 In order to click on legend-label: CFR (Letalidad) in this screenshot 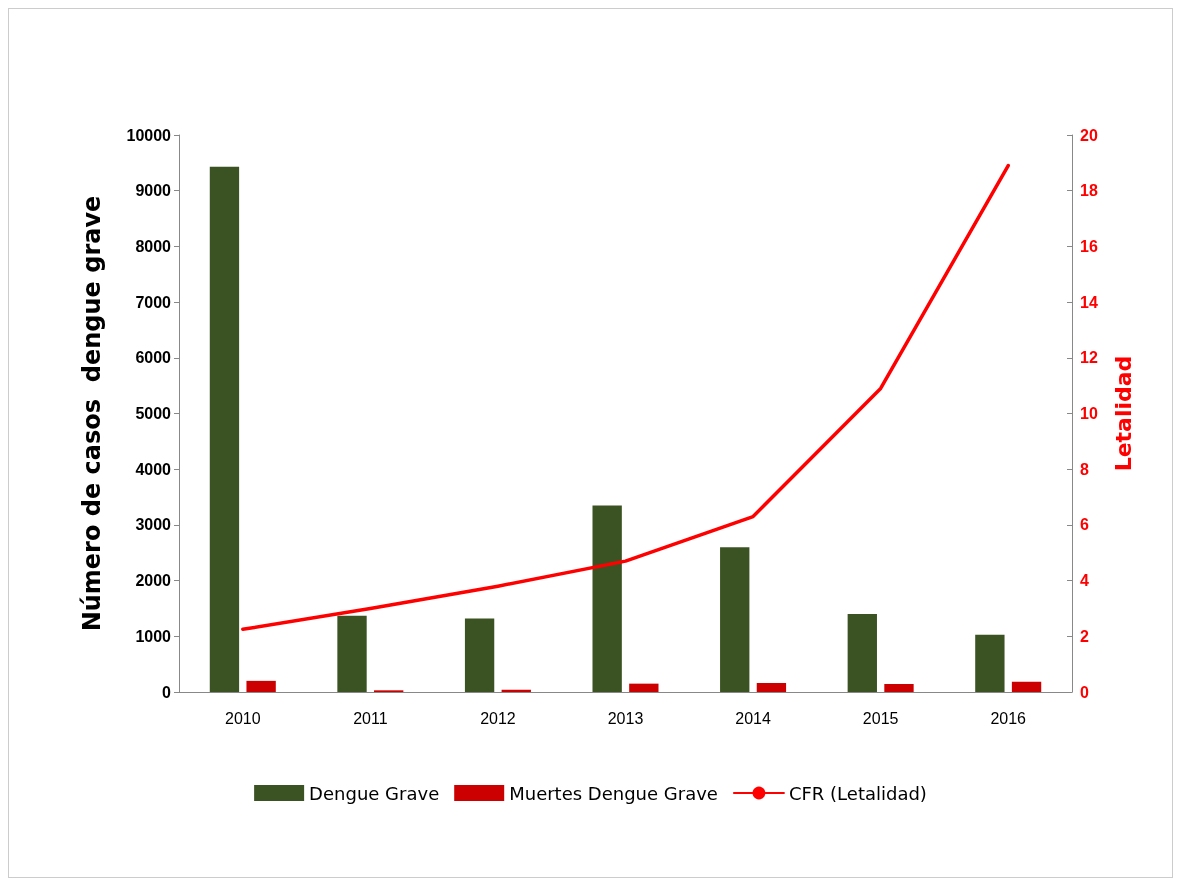, I will do `click(857, 793)`.